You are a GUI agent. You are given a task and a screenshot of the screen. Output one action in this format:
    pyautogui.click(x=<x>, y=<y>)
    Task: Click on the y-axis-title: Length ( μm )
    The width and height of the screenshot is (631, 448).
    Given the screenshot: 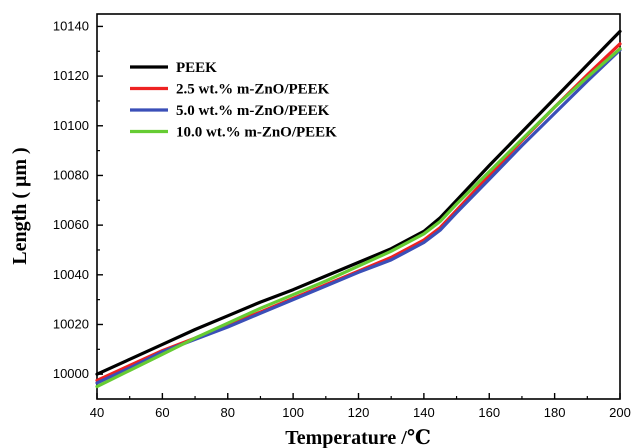 What is the action you would take?
    pyautogui.click(x=20, y=205)
    